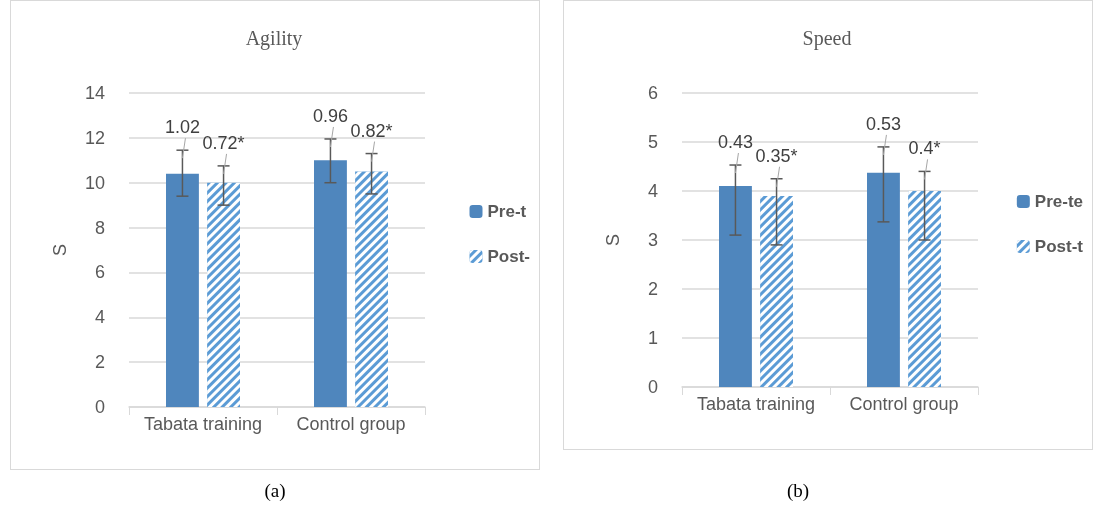 The image size is (1093, 508). What do you see at coordinates (652, 240) in the screenshot?
I see `y-tick-label: 3` at bounding box center [652, 240].